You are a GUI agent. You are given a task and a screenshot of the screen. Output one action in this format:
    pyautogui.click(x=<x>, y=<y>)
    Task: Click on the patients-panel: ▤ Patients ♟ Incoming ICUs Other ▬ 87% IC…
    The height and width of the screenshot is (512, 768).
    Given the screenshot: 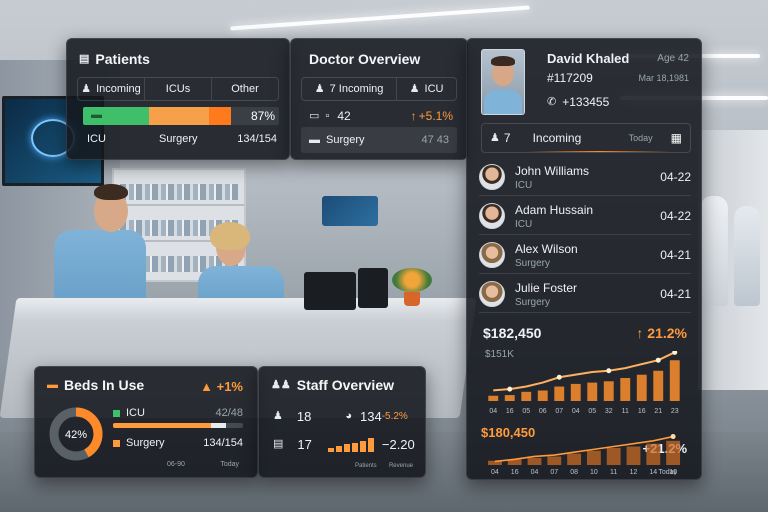 What is the action you would take?
    pyautogui.click(x=178, y=99)
    